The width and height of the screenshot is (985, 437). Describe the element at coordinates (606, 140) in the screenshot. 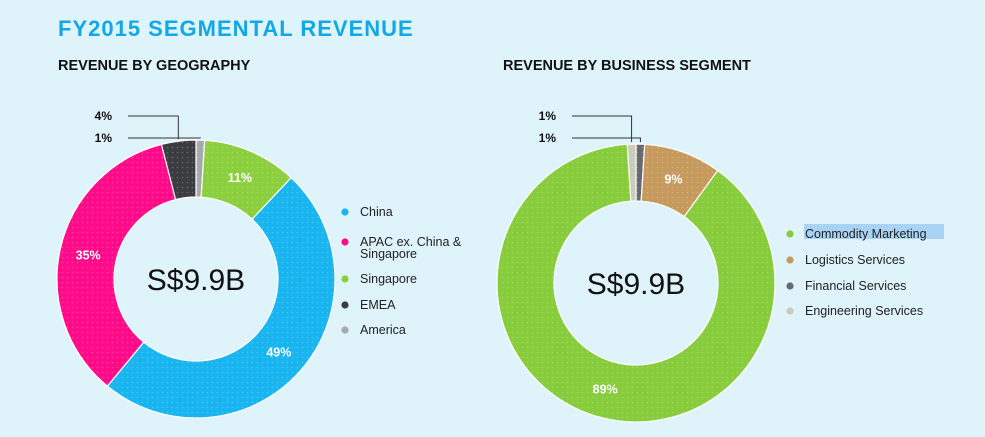

I see `segment-callout-line-financial-services` at that location.